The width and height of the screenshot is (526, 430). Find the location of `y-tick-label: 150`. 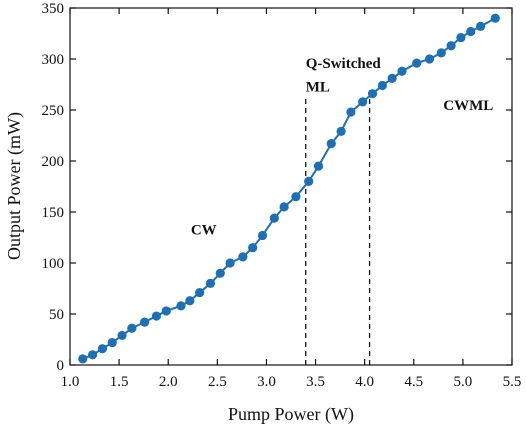

y-tick-label: 150 is located at coordinates (53, 213).